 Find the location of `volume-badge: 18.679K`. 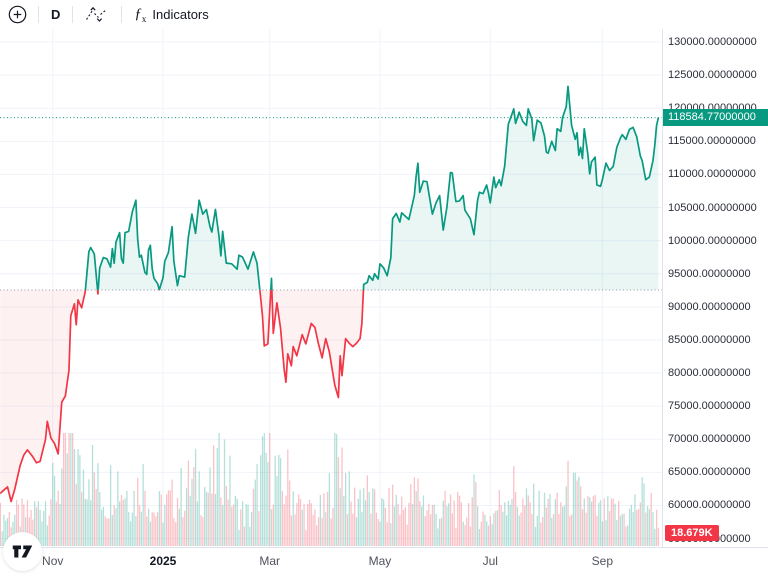

volume-badge: 18.679K is located at coordinates (692, 533).